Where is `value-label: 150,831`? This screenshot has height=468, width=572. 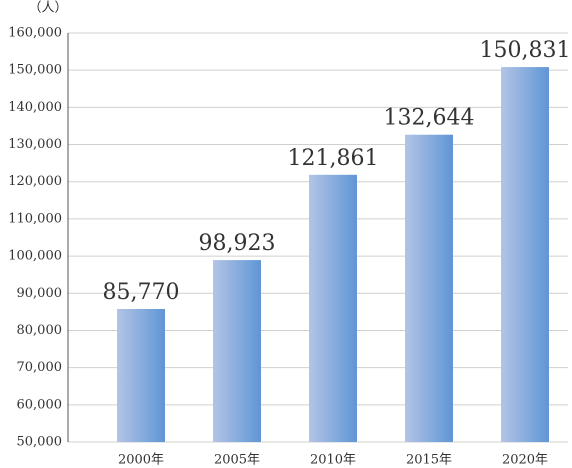
value-label: 150,831 is located at coordinates (525, 50).